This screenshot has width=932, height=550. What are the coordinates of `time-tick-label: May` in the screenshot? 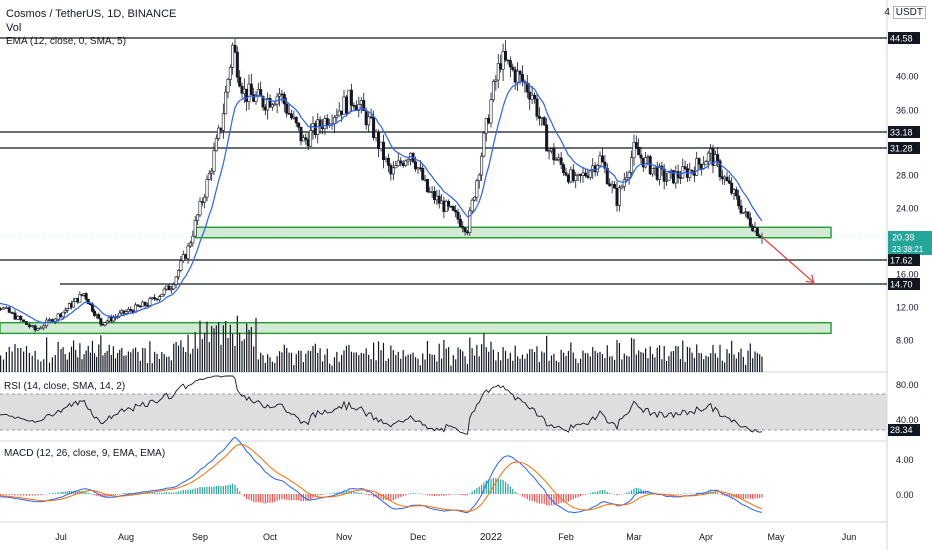 It's located at (776, 537).